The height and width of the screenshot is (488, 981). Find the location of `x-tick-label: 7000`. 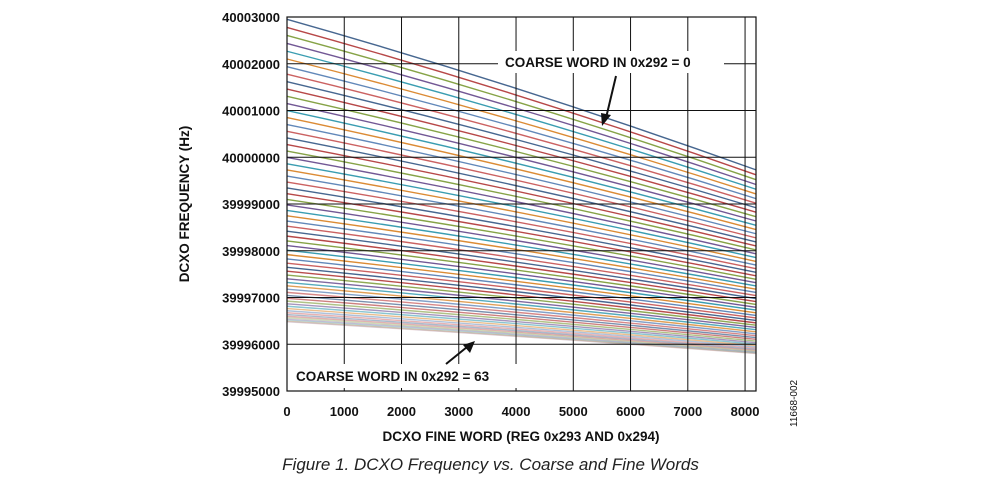

x-tick-label: 7000 is located at coordinates (687, 411).